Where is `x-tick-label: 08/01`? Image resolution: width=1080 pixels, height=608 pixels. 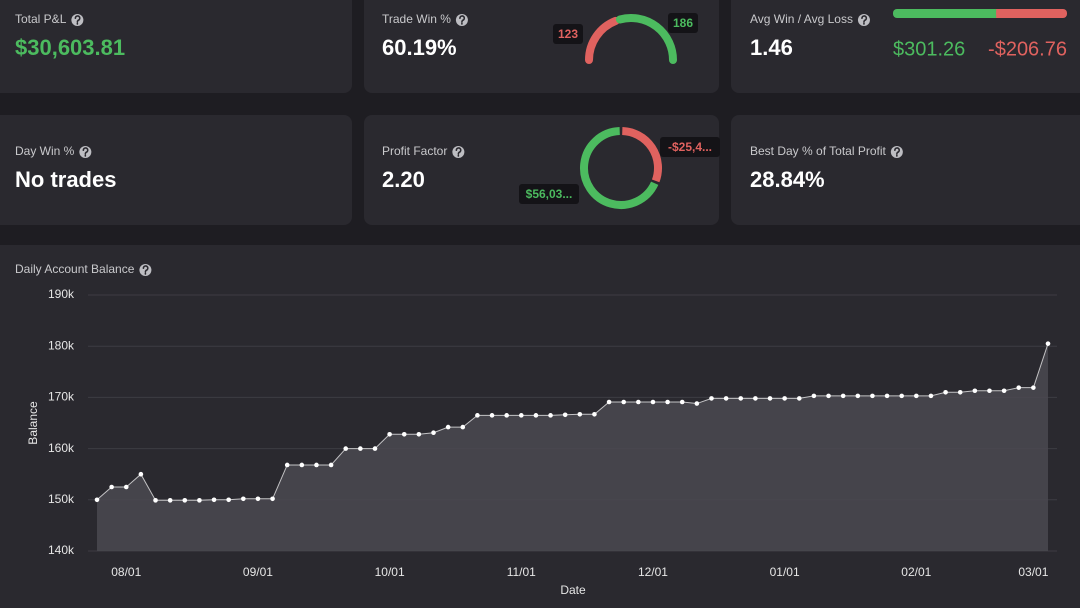
x-tick-label: 08/01 is located at coordinates (126, 572).